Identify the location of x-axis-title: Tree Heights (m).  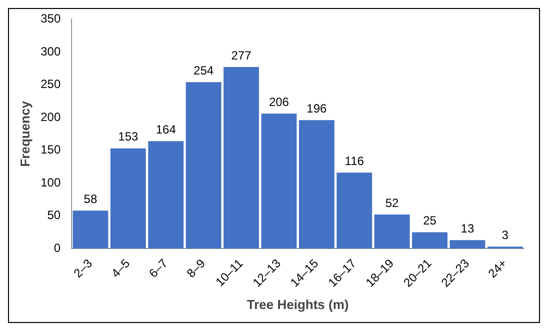
(297, 304).